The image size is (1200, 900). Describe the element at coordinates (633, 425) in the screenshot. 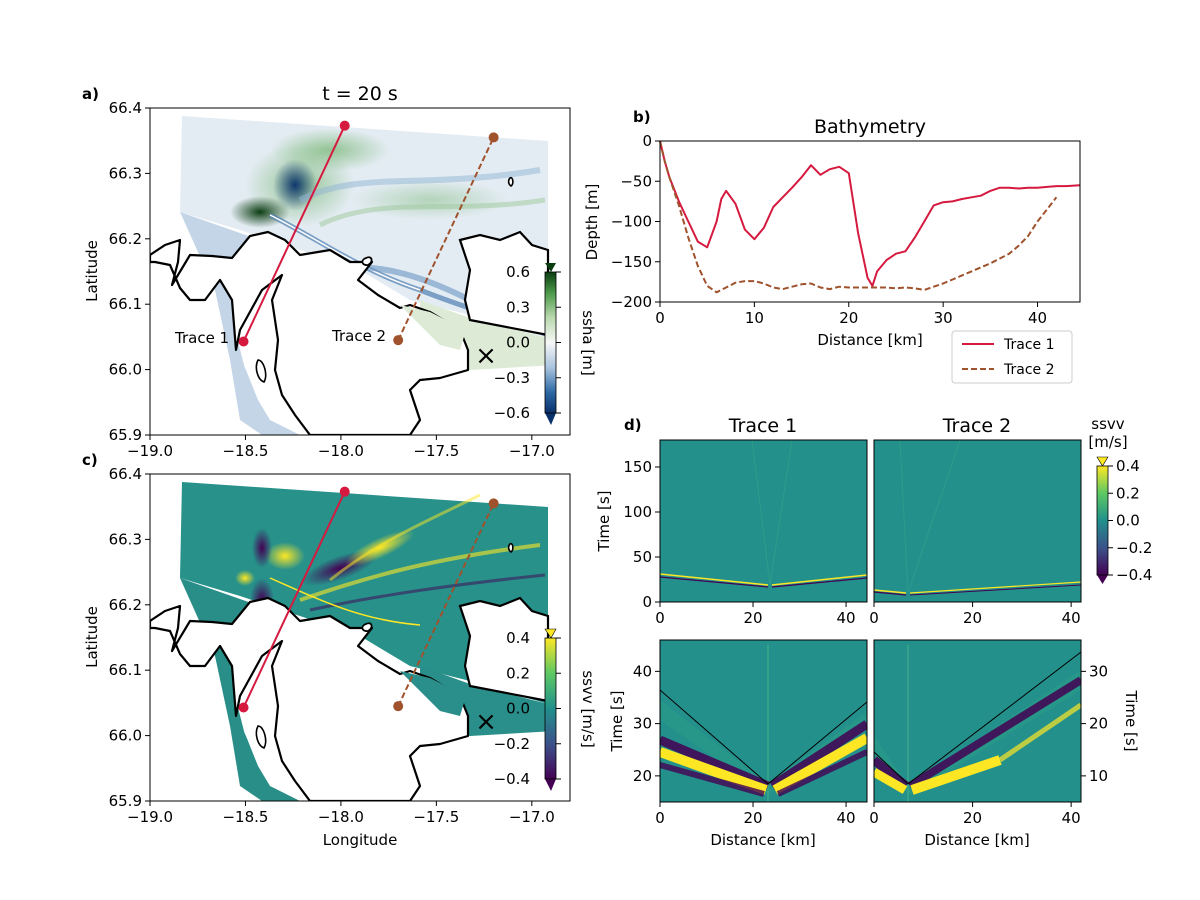

I see `panel-label-d: d)` at that location.